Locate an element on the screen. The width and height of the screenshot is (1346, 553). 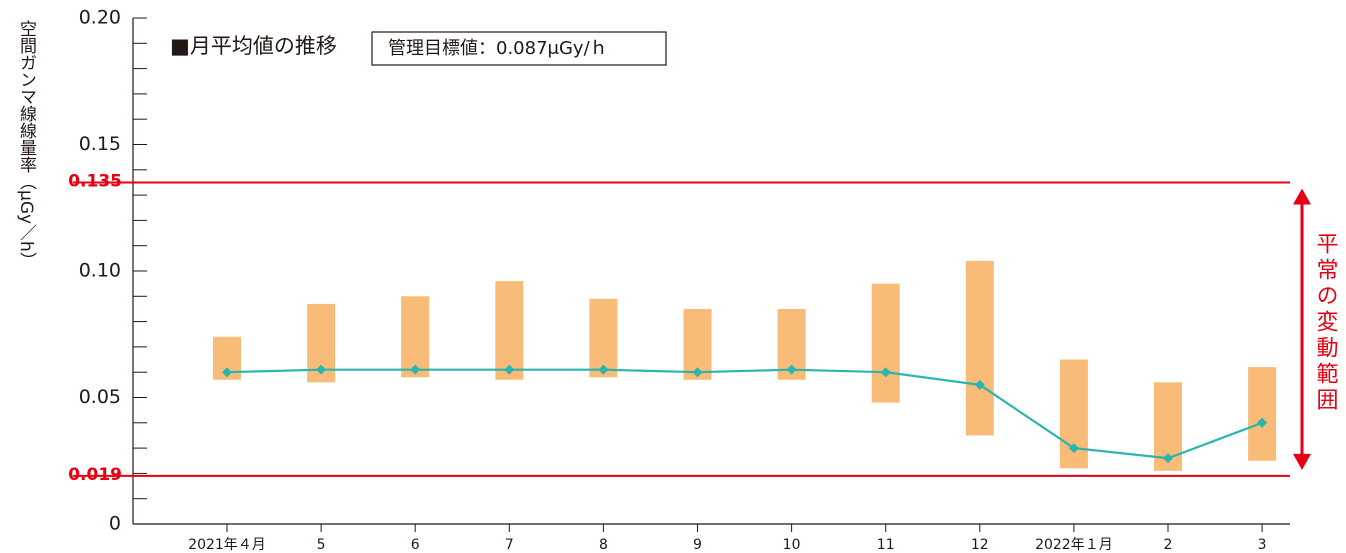
y-tick-label: 0.05 is located at coordinates (100, 397).